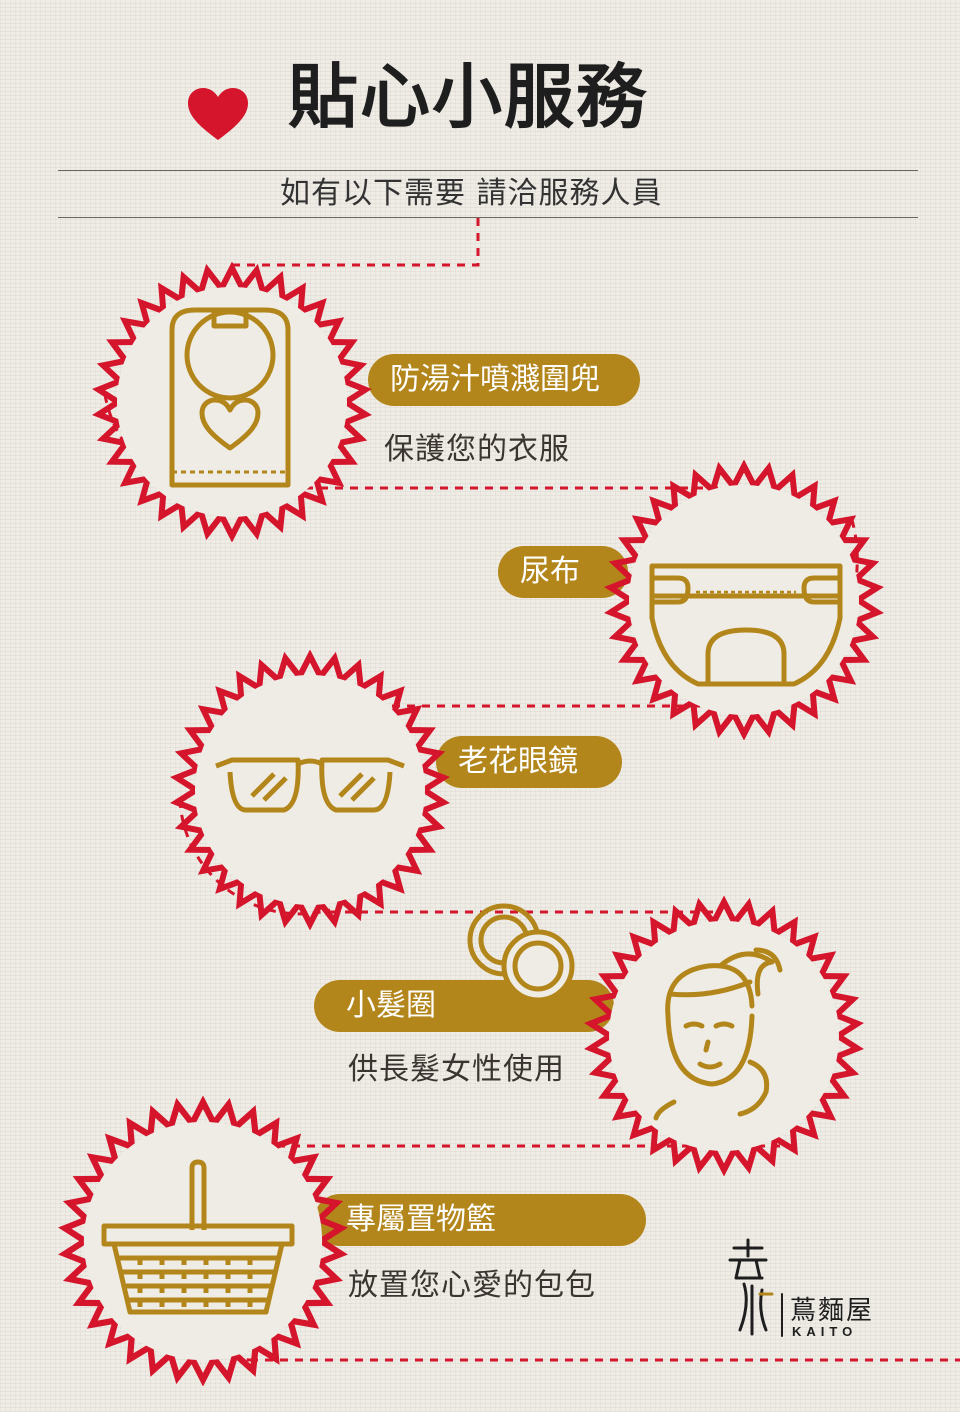  What do you see at coordinates (521, 953) in the screenshot?
I see `hair-tie-icon` at bounding box center [521, 953].